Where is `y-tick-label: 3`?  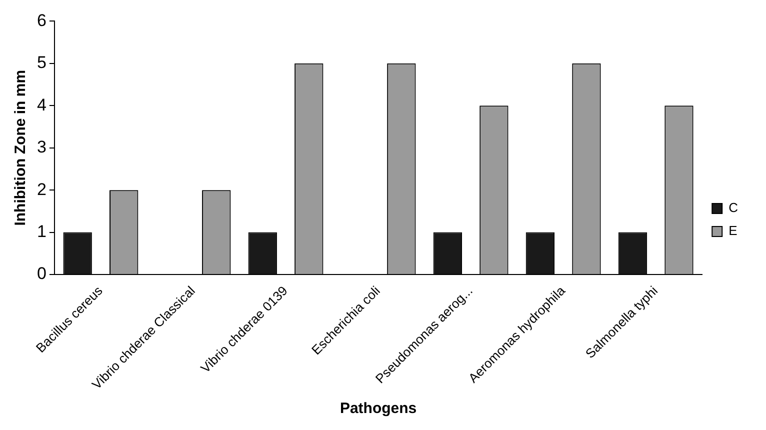 y-tick-label: 3 is located at coordinates (41, 147).